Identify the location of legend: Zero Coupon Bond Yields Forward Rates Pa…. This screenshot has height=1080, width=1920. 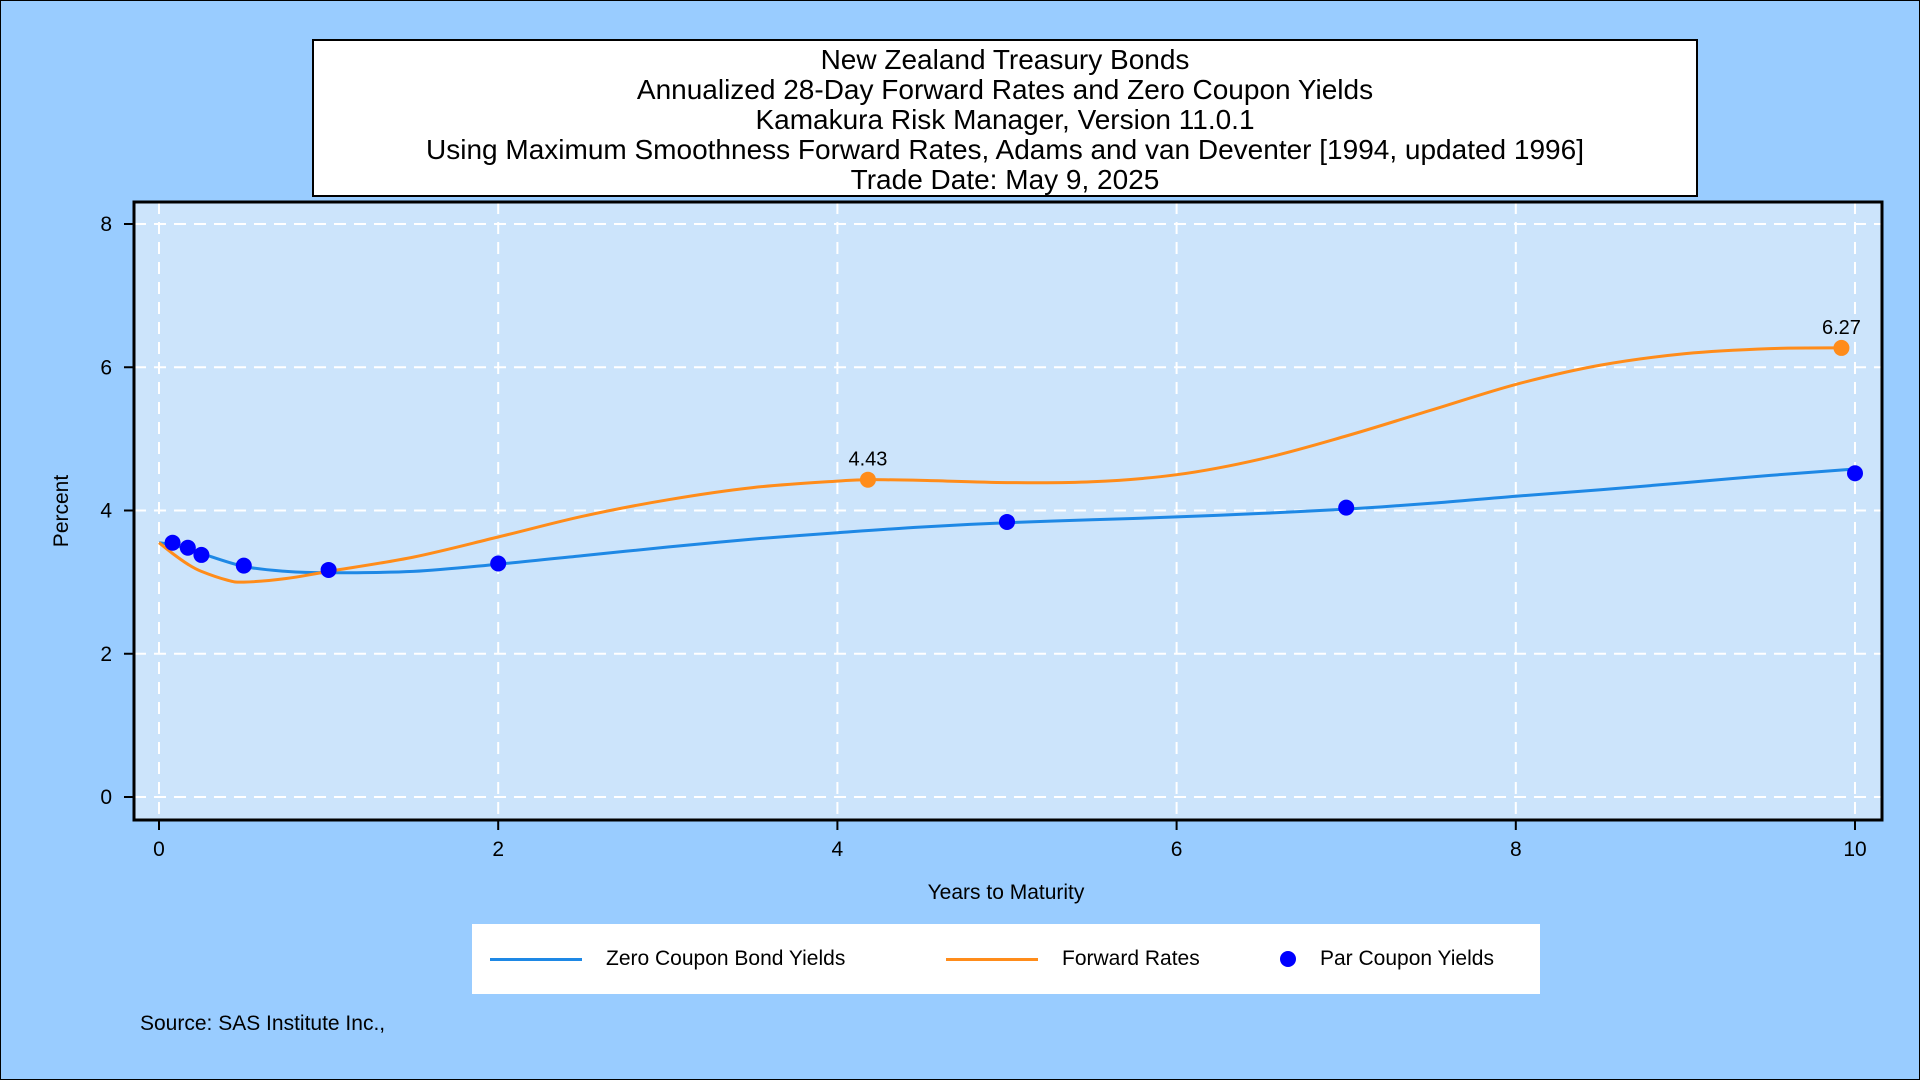
(1006, 959).